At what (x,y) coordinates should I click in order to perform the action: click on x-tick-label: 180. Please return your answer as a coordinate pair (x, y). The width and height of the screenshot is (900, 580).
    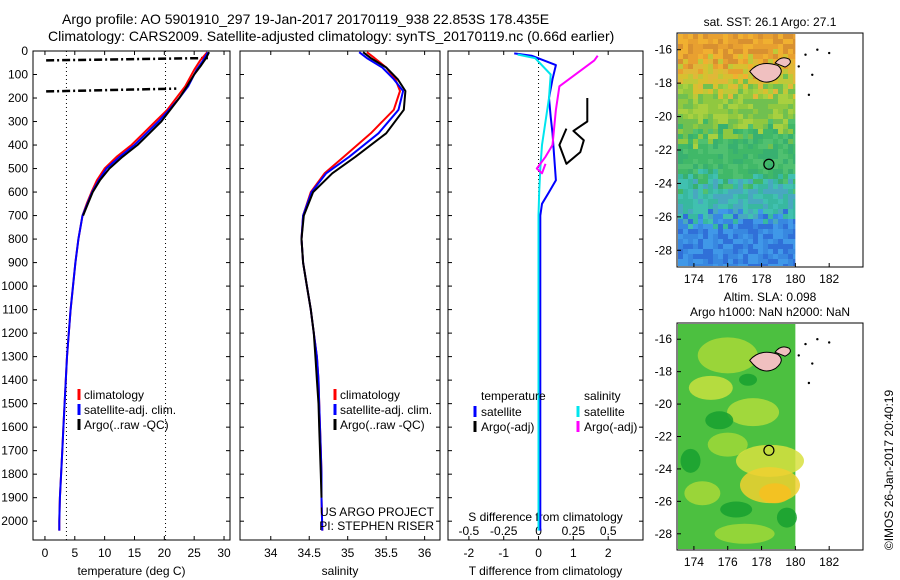
    Looking at the image, I should click on (795, 562).